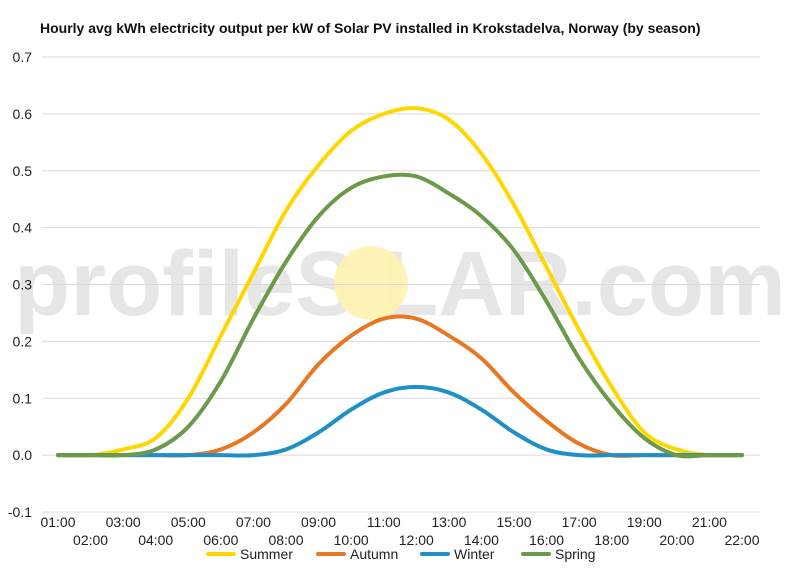  What do you see at coordinates (23, 341) in the screenshot?
I see `y-tick-label: 0.2` at bounding box center [23, 341].